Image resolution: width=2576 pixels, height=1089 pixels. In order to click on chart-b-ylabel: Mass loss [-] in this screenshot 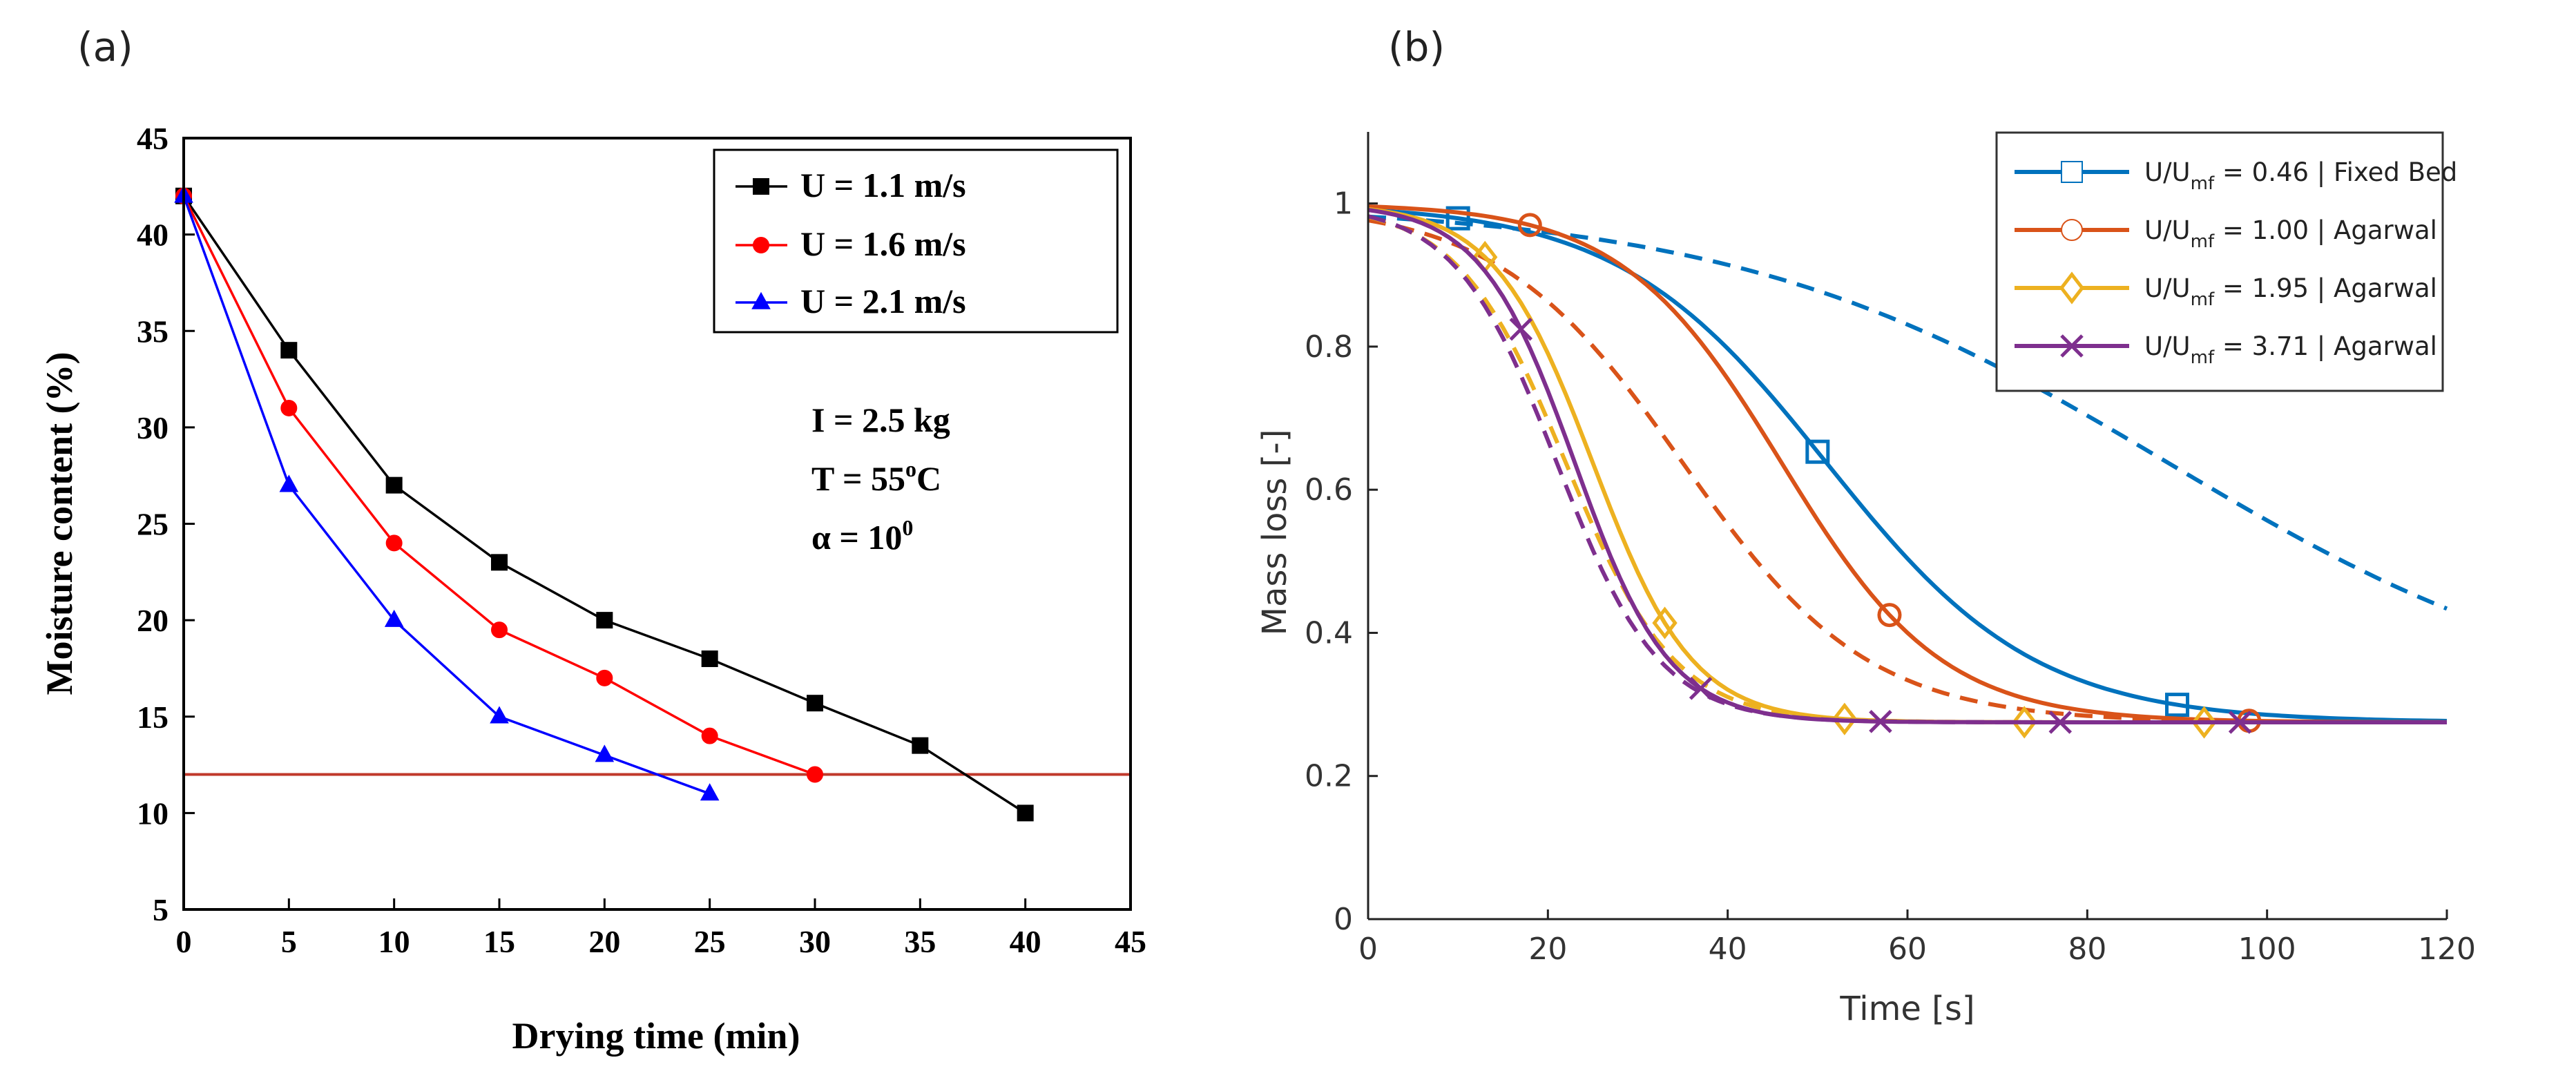, I will do `click(1275, 533)`.